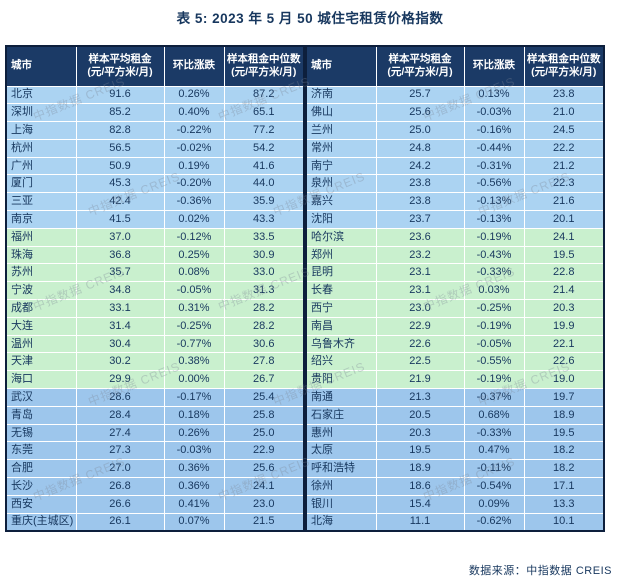 This screenshot has width=620, height=581. I want to click on table-row: 泉州 23.8 -0.56% 22.3, so click(455, 184).